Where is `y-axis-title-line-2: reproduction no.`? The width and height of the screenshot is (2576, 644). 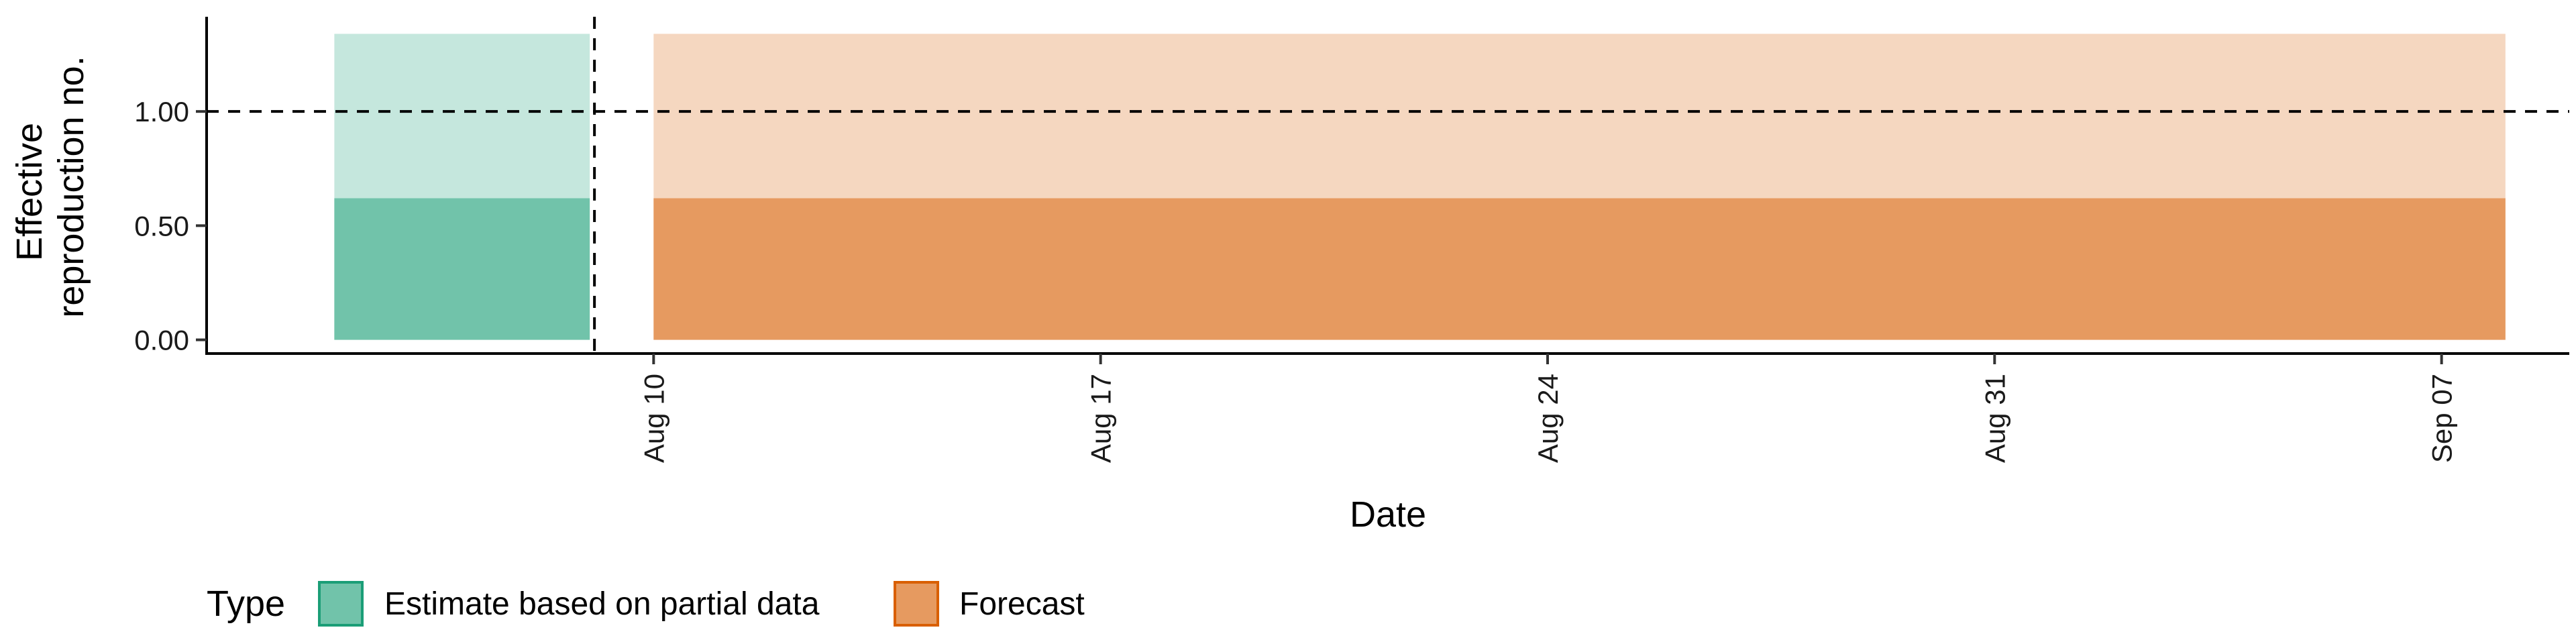
y-axis-title-line-2: reproduction no. is located at coordinates (71, 186).